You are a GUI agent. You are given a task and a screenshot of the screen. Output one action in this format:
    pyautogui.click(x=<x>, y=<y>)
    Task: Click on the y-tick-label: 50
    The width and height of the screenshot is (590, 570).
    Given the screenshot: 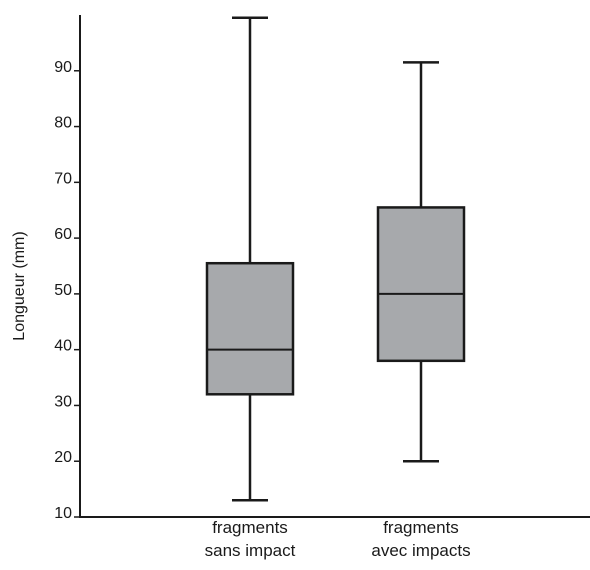 What is the action you would take?
    pyautogui.click(x=63, y=290)
    